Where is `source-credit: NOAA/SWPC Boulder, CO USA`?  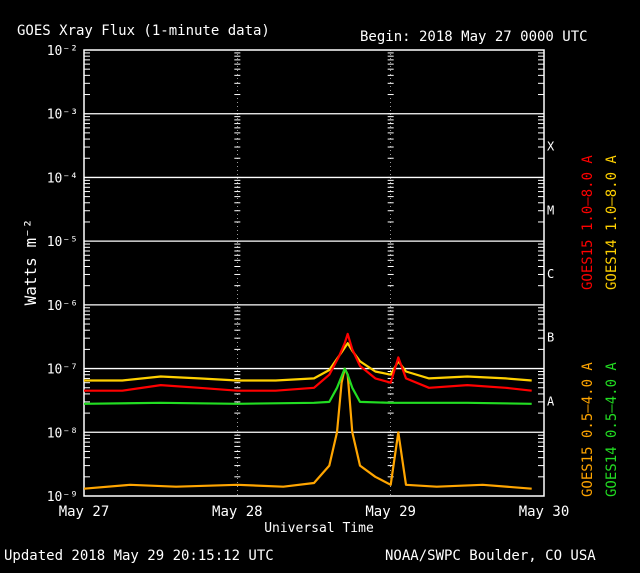 source-credit: NOAA/SWPC Boulder, CO USA is located at coordinates (490, 556).